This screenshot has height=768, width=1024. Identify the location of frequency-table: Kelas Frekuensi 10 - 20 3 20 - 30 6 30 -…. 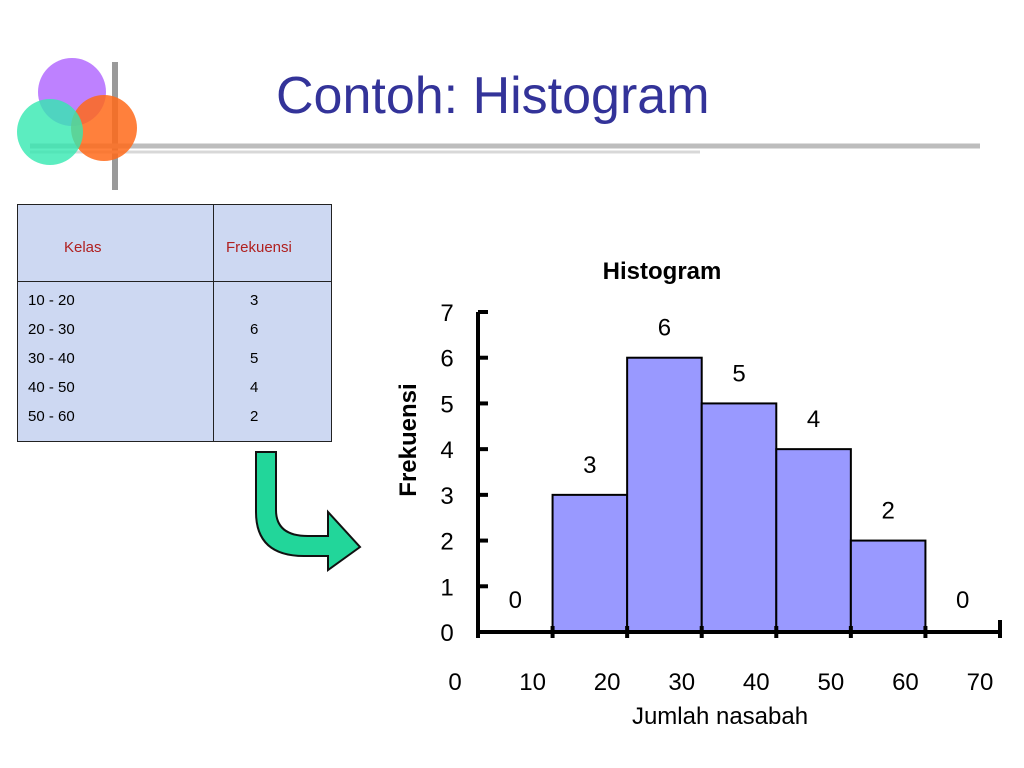
(174, 323).